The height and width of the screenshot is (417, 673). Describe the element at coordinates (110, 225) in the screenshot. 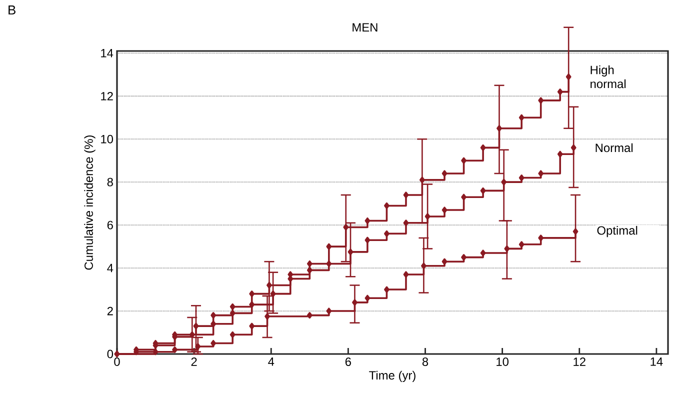

I see `y-tick-label: 6` at that location.